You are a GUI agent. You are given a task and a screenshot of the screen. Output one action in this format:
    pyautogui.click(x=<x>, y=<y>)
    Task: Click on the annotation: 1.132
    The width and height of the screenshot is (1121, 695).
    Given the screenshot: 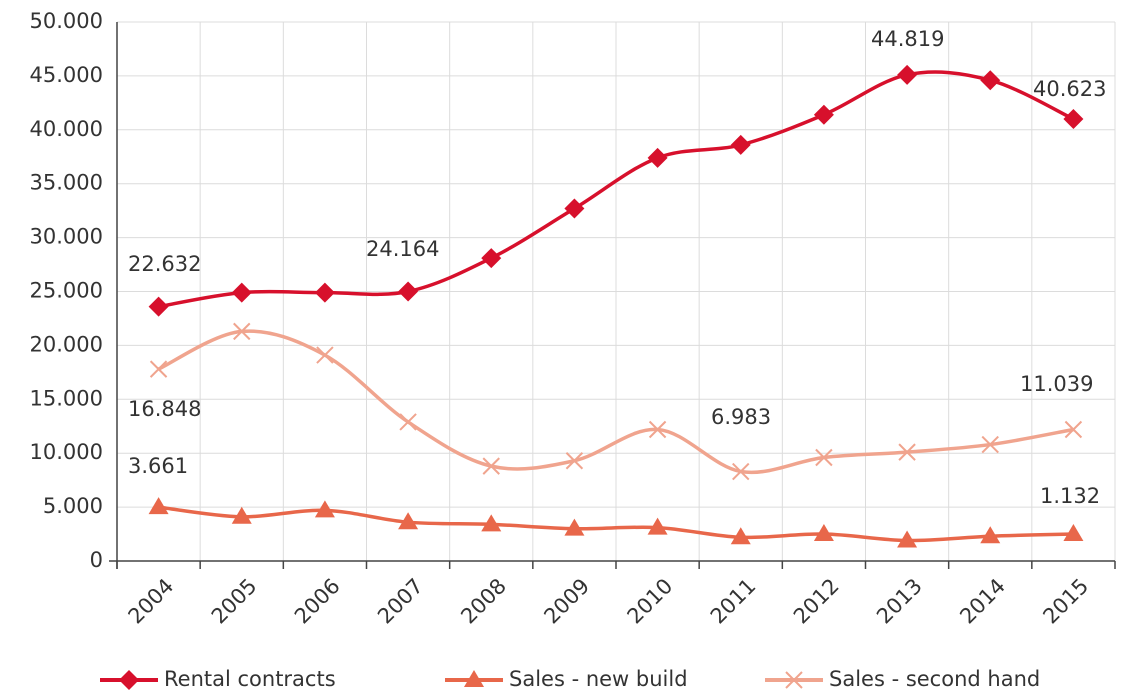 What is the action you would take?
    pyautogui.click(x=1070, y=496)
    